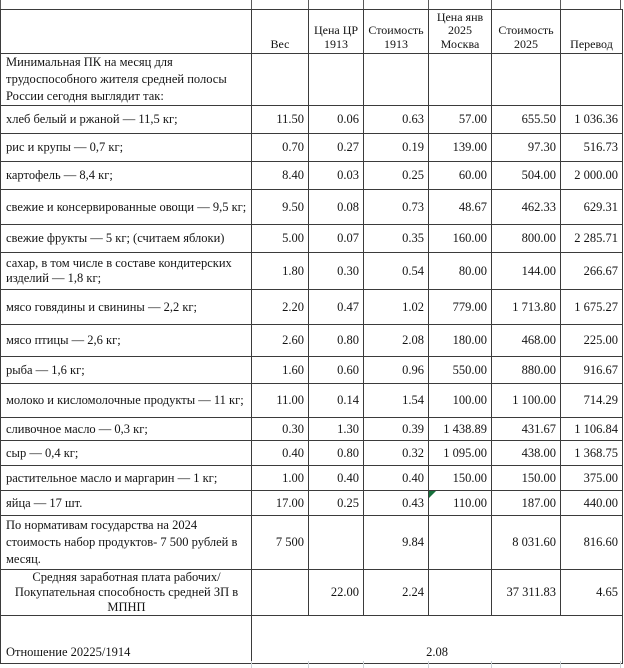 The width and height of the screenshot is (624, 668). What do you see at coordinates (526, 340) in the screenshot?
I see `cost-2025-cell: 468.00` at bounding box center [526, 340].